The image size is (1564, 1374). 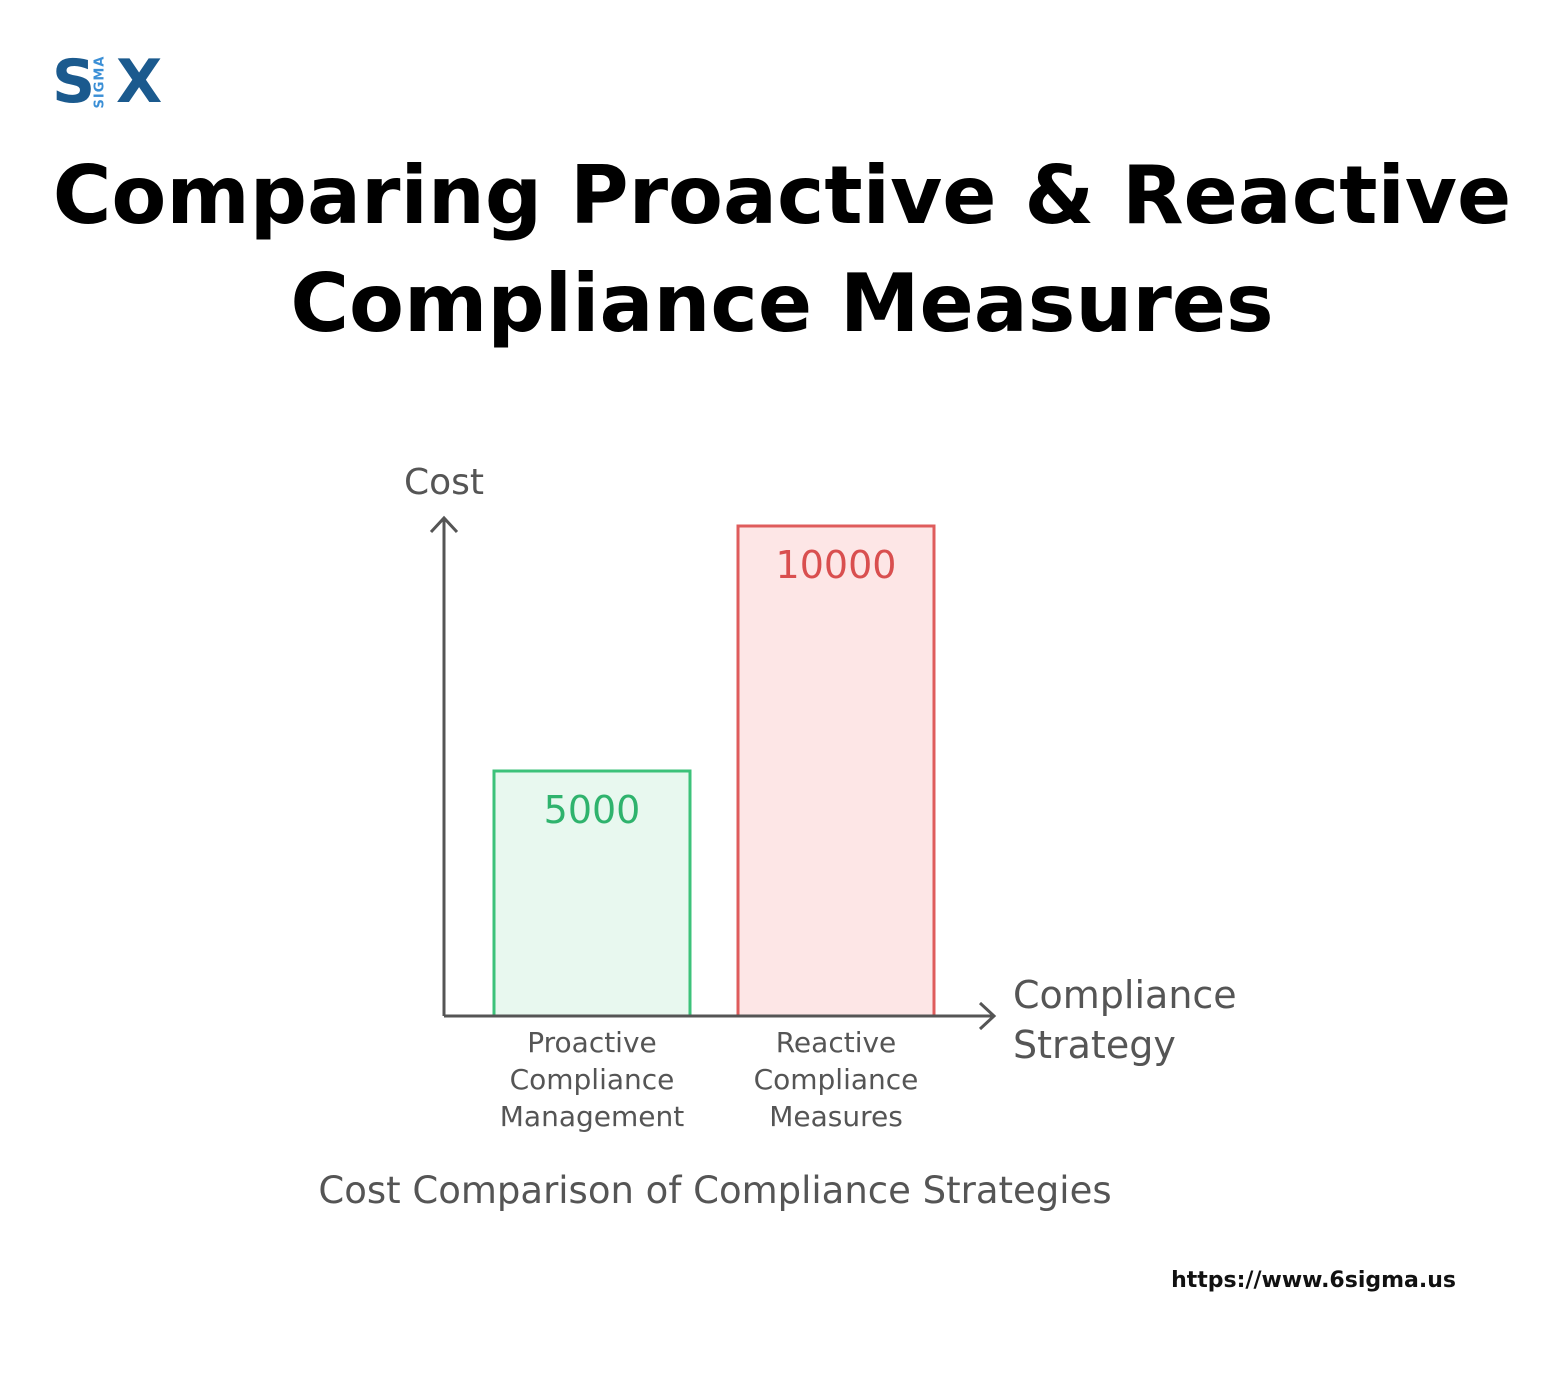 I want to click on chart-title: Cost Comparison of Compliance Strategies, so click(x=714, y=1190).